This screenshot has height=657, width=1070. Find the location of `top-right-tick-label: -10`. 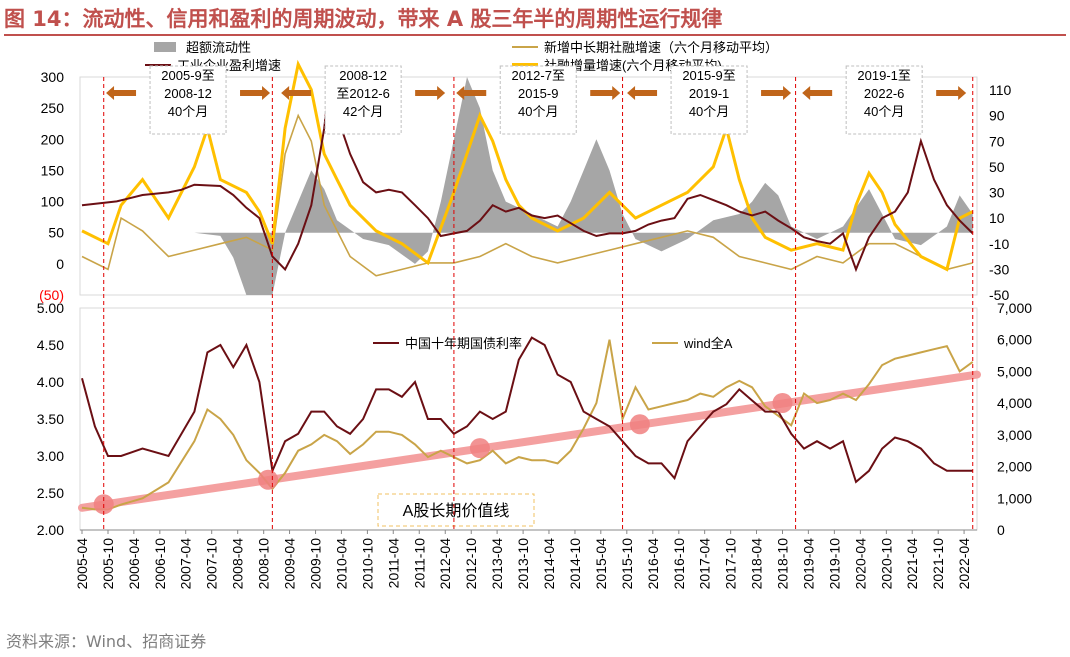

top-right-tick-label: -10 is located at coordinates (999, 244).